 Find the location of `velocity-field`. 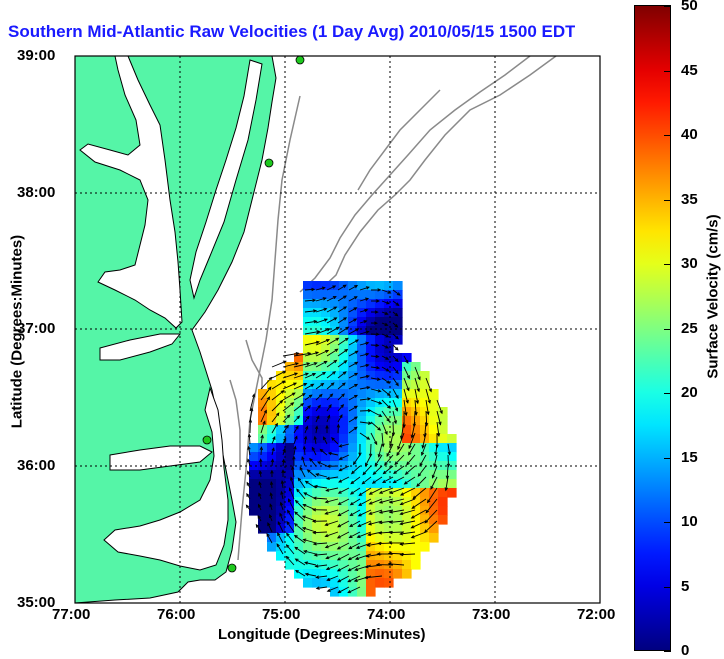

velocity-field is located at coordinates (353, 439).